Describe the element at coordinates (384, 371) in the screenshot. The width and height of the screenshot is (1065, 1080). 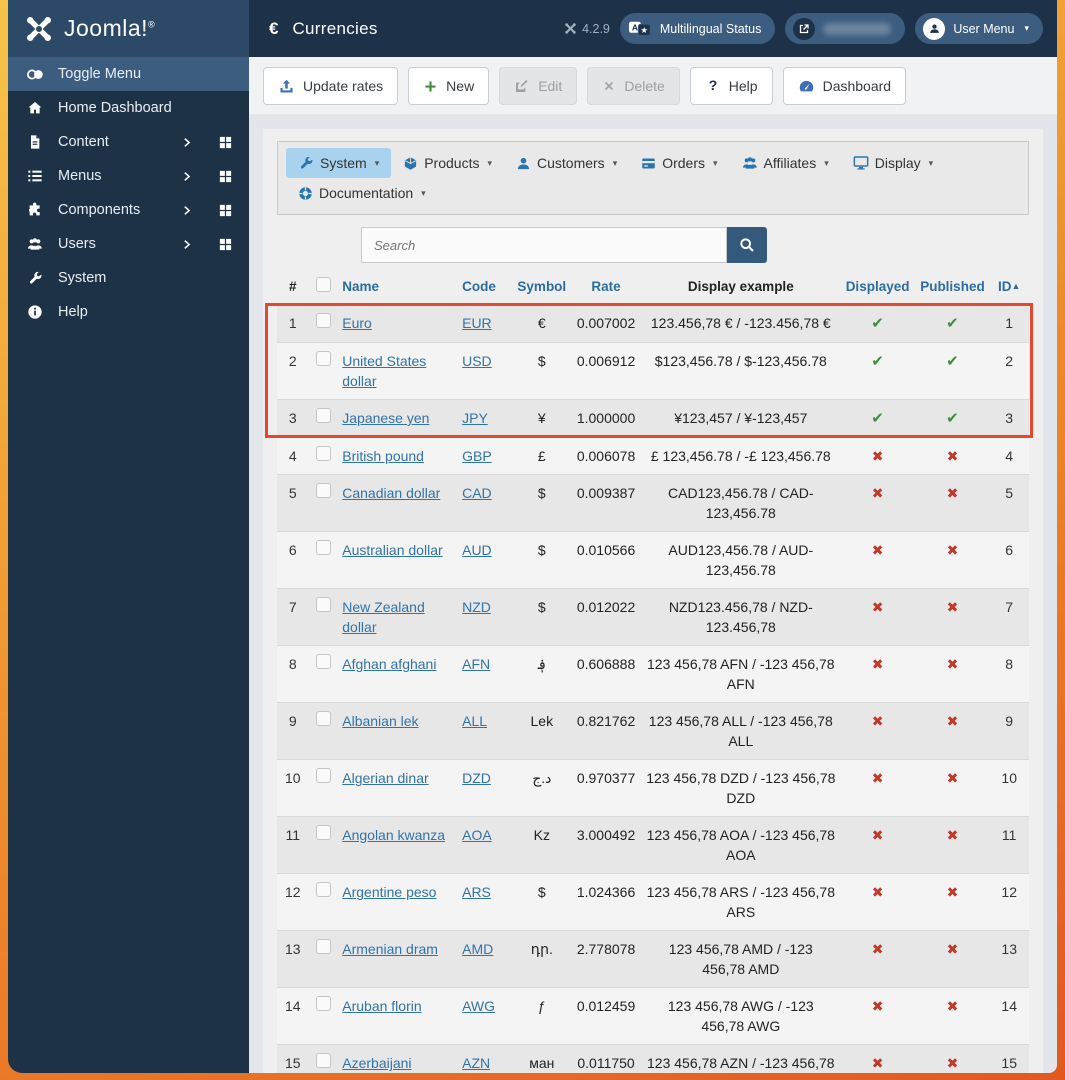
I see `currency-name-link: United States dollar` at that location.